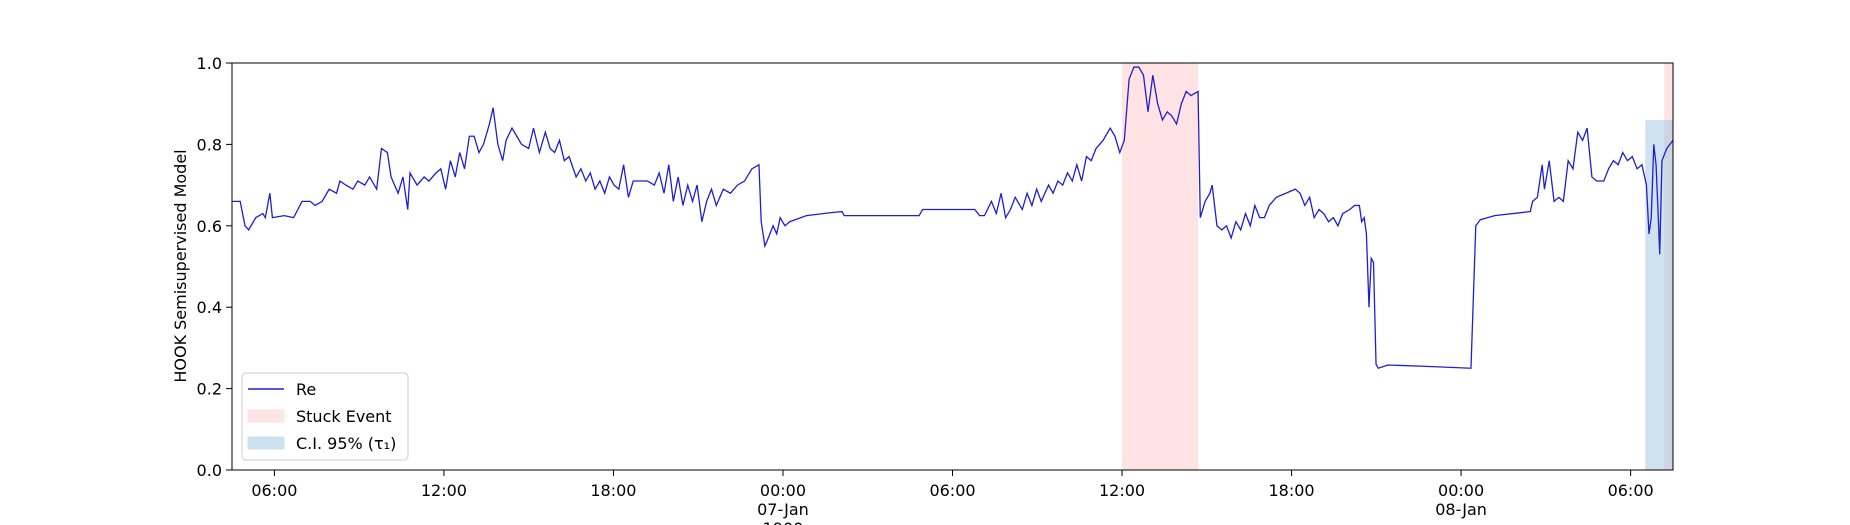 Image resolution: width=1850 pixels, height=525 pixels. What do you see at coordinates (209, 144) in the screenshot?
I see `y-tick-label: 0.8` at bounding box center [209, 144].